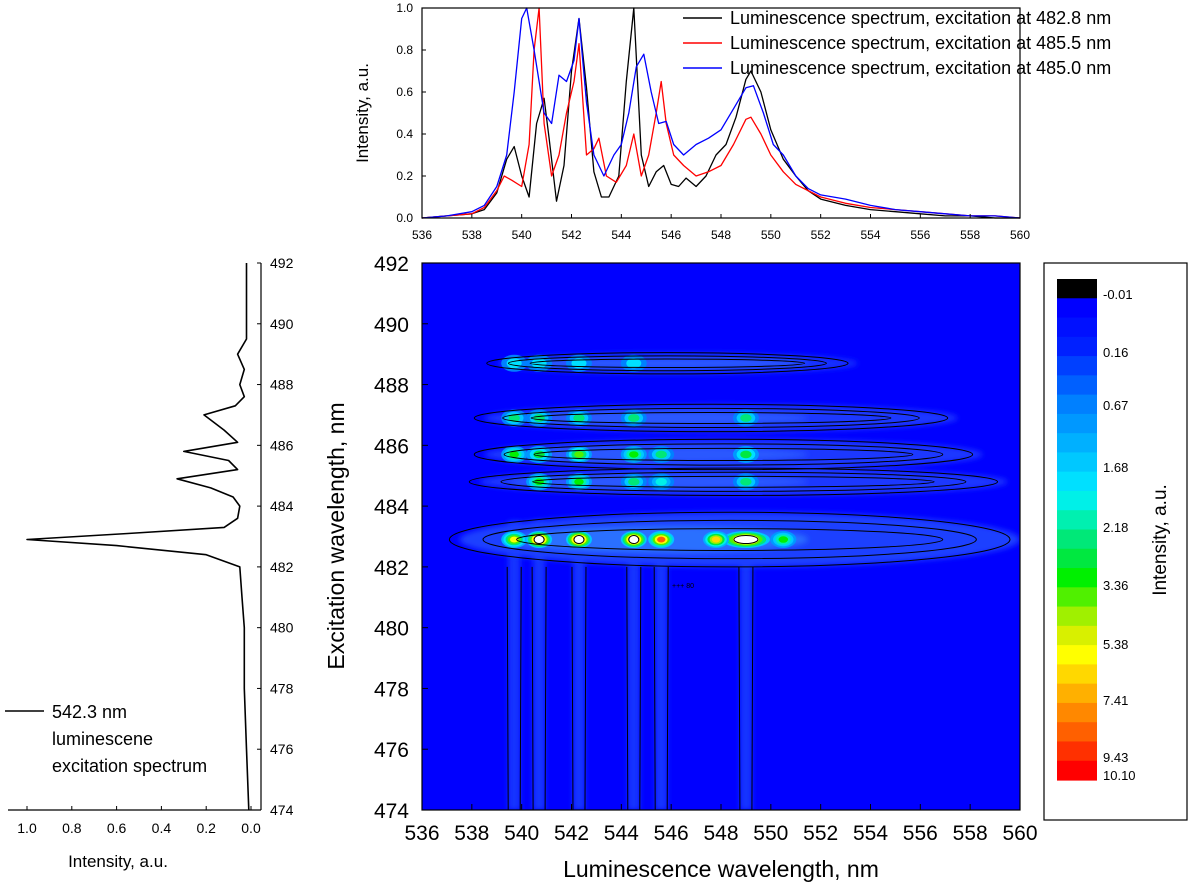 This screenshot has width=1200, height=886. I want to click on left-legend-label-line: luminescene, so click(102, 739).